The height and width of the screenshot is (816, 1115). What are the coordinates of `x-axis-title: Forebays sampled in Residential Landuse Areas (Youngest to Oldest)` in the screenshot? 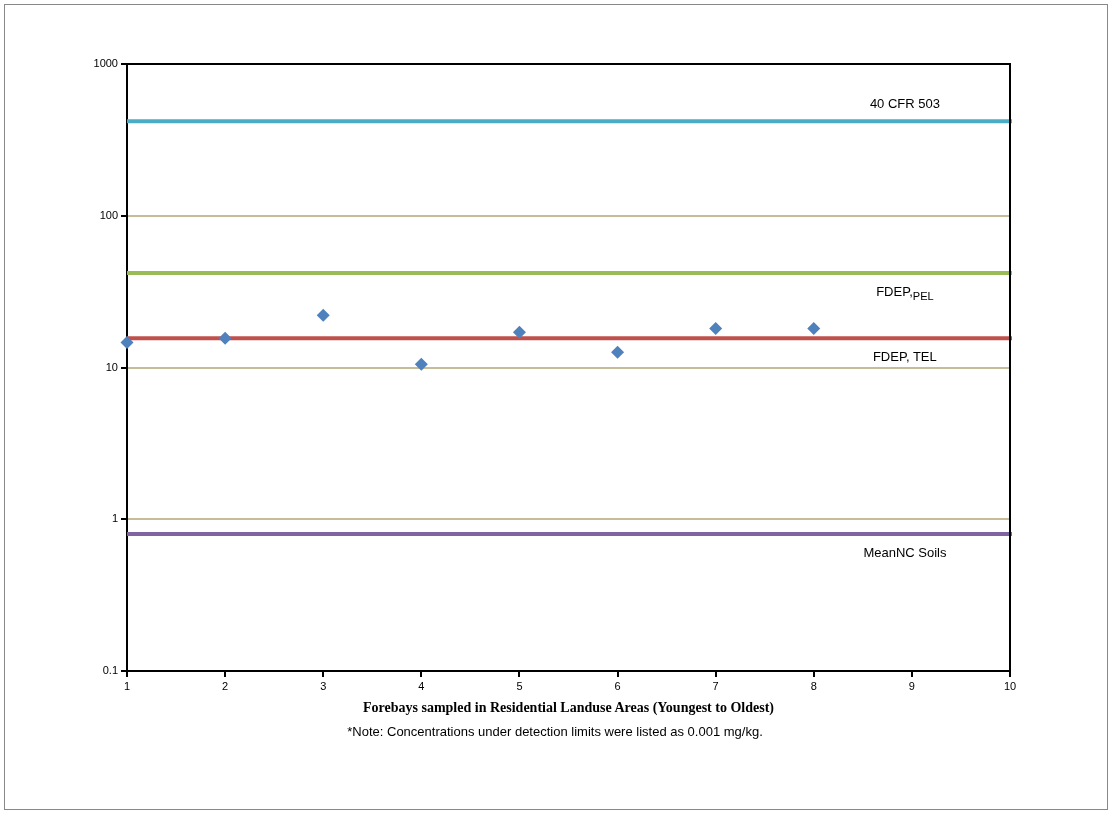 It's located at (569, 708).